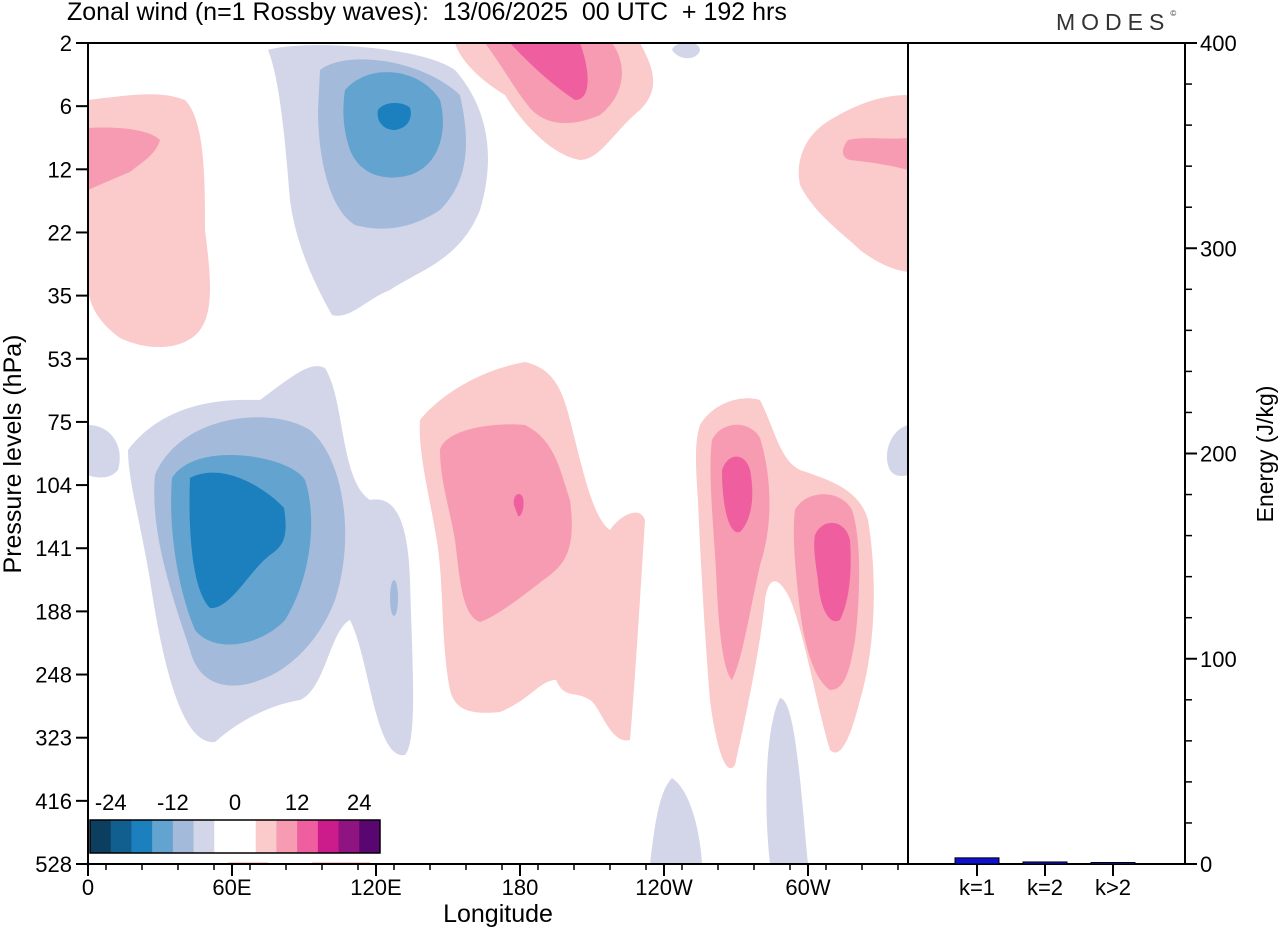  Describe the element at coordinates (297, 802) in the screenshot. I see `colorbar-label: 12` at that location.